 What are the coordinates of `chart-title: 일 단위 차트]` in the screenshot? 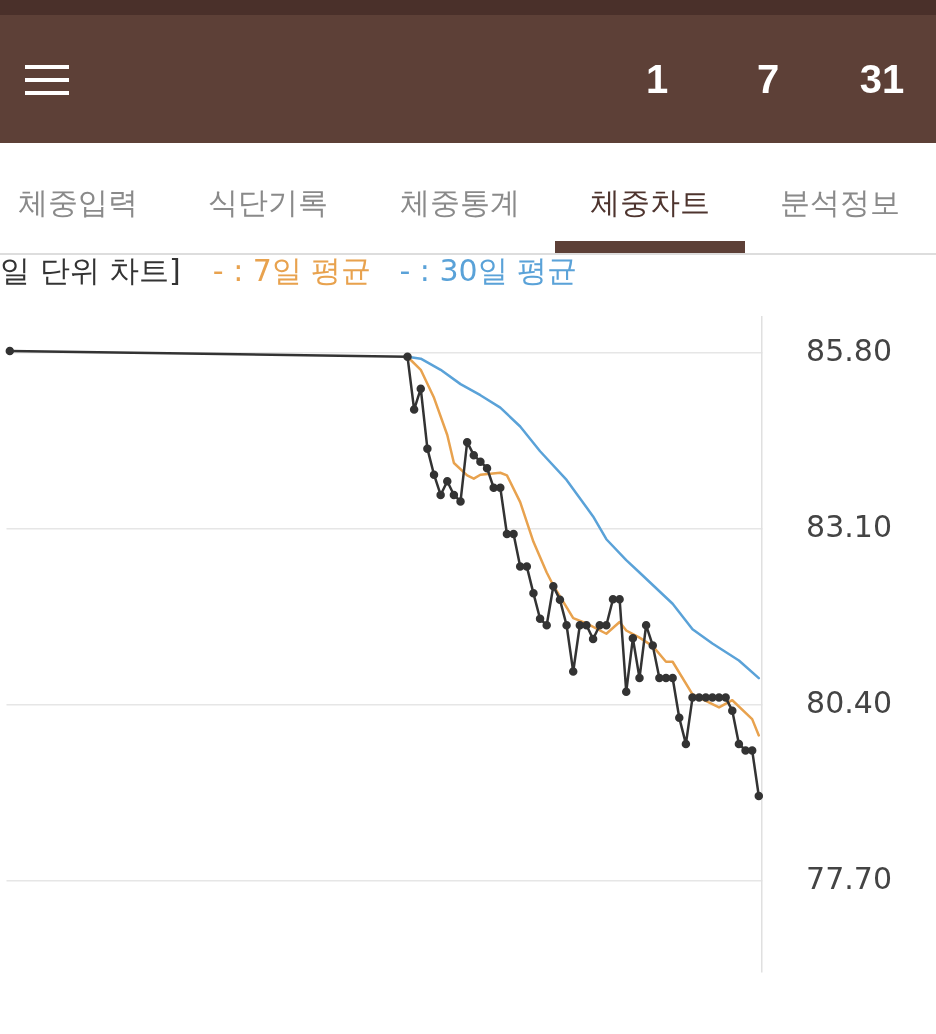 It's located at (90, 270).